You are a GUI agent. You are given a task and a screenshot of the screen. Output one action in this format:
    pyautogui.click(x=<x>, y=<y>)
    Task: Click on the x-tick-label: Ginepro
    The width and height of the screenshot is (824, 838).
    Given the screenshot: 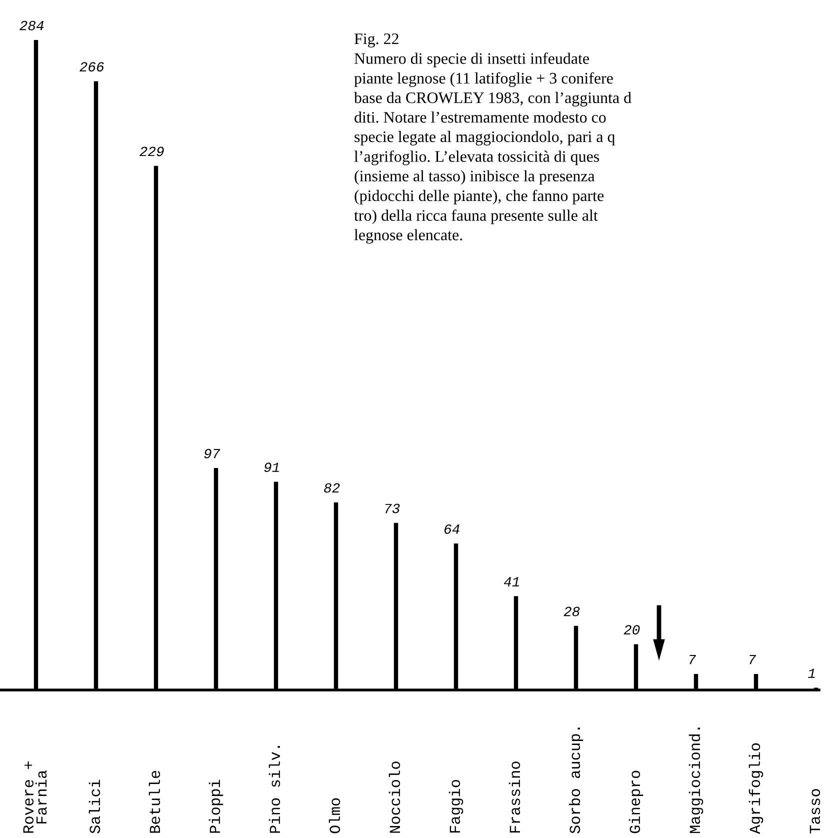 What is the action you would take?
    pyautogui.click(x=636, y=802)
    